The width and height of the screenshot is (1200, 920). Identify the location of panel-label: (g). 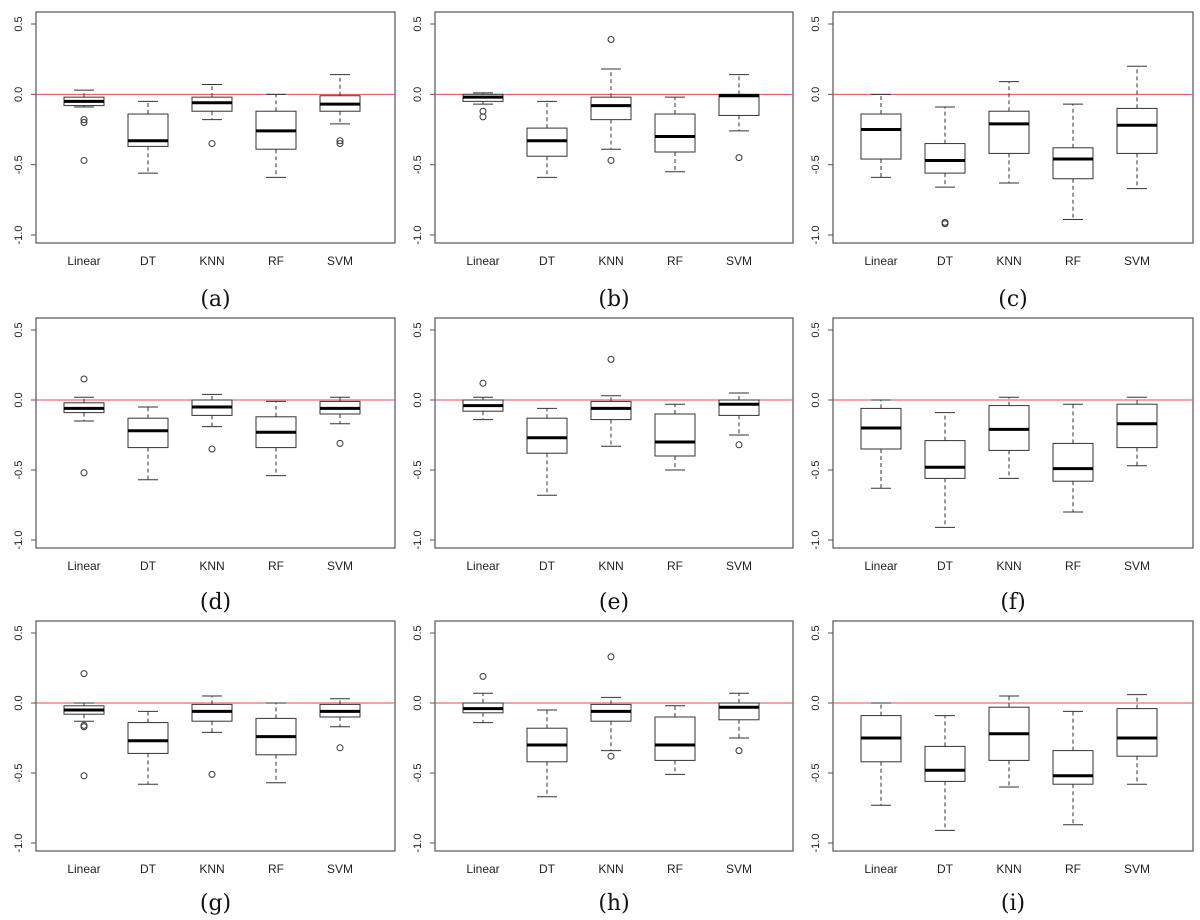
(215, 903).